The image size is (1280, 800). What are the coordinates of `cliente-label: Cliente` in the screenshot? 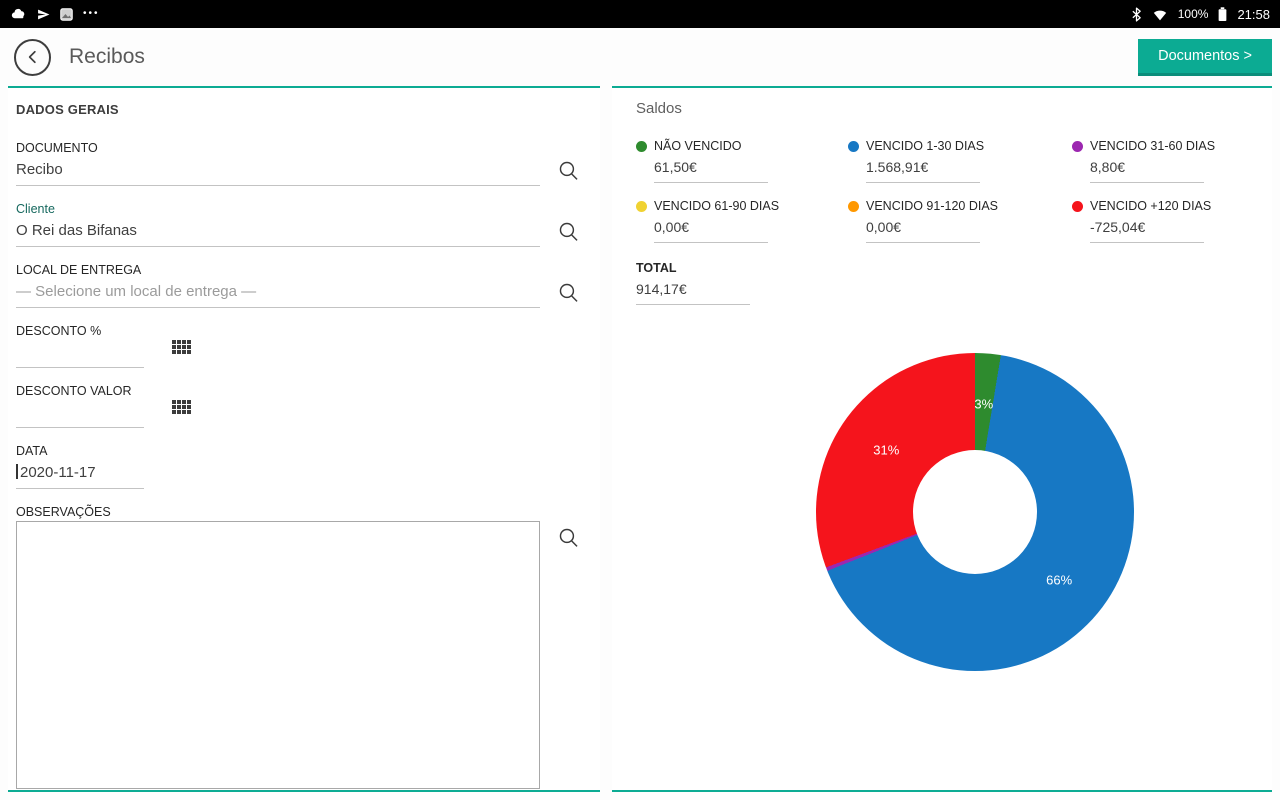 It's located at (35, 209).